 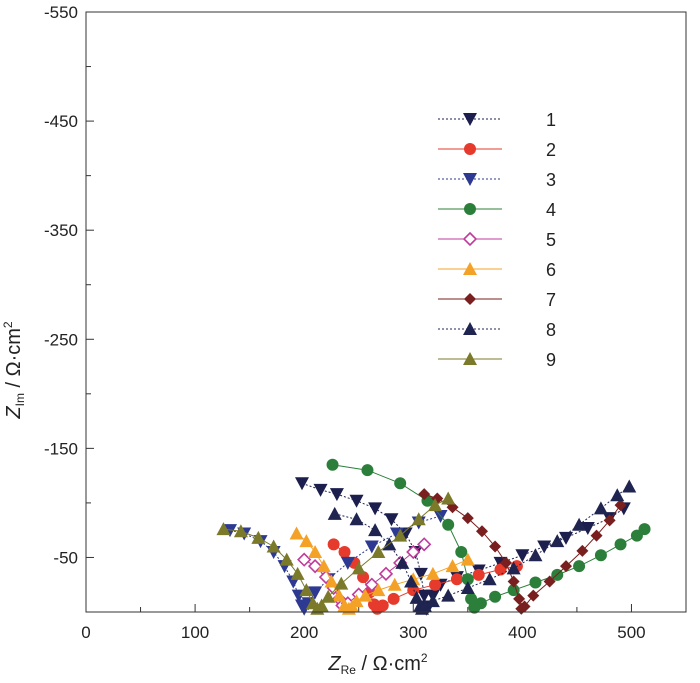 What do you see at coordinates (61, 448) in the screenshot?
I see `y-tick-label: -150` at bounding box center [61, 448].